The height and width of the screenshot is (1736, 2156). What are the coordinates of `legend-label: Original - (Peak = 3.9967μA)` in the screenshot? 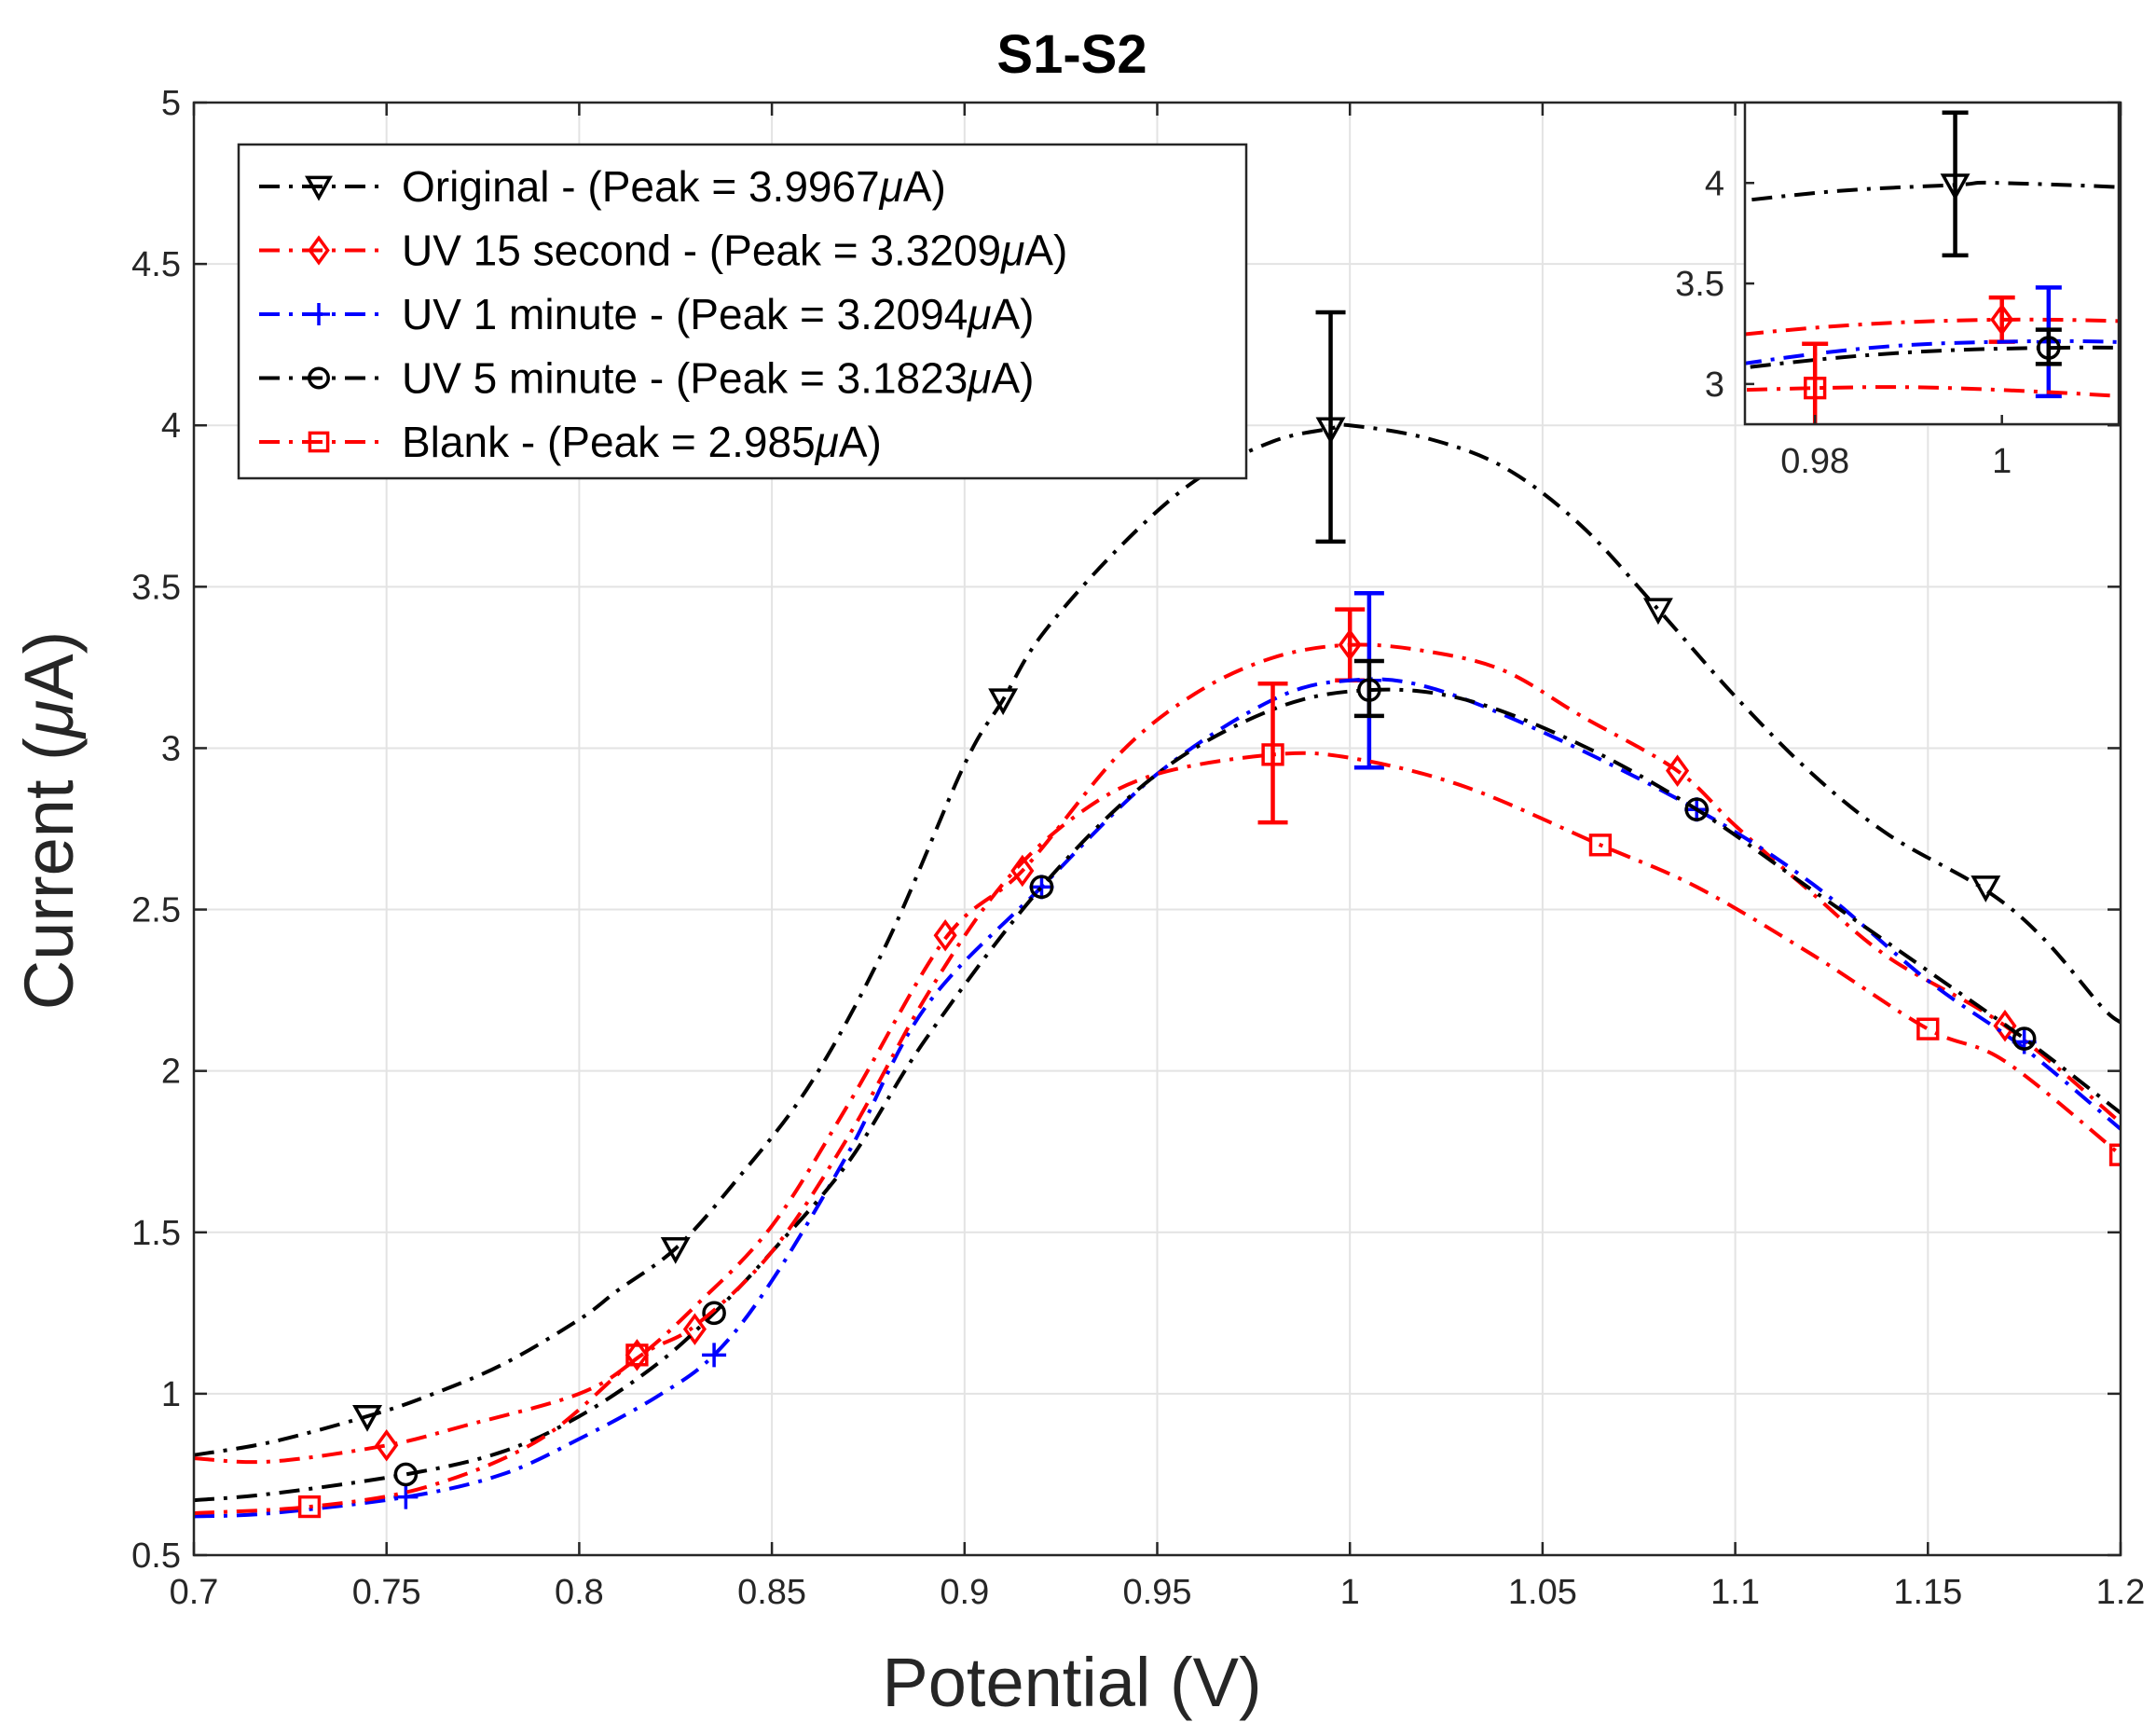 It's located at (674, 186).